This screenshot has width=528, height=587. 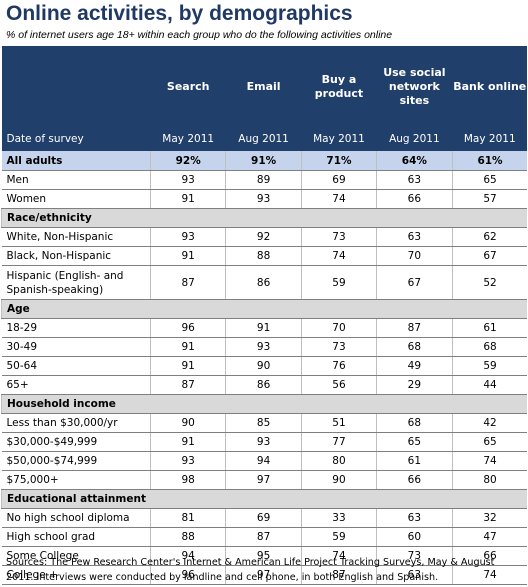 I want to click on section-header-row: Household income, so click(x=264, y=404).